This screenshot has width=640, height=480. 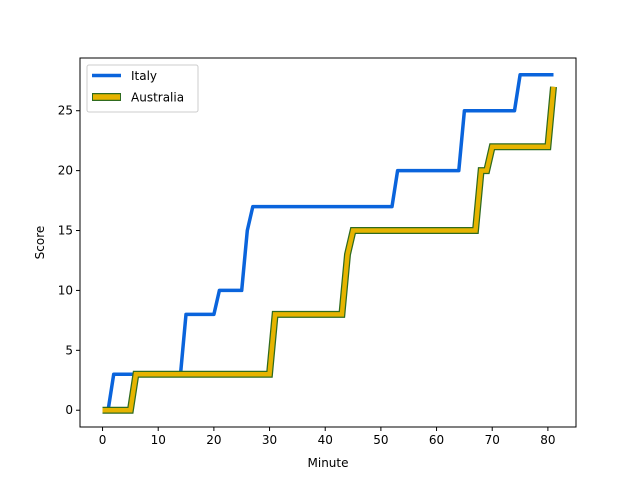 I want to click on x-tick-label: 60, so click(x=436, y=440).